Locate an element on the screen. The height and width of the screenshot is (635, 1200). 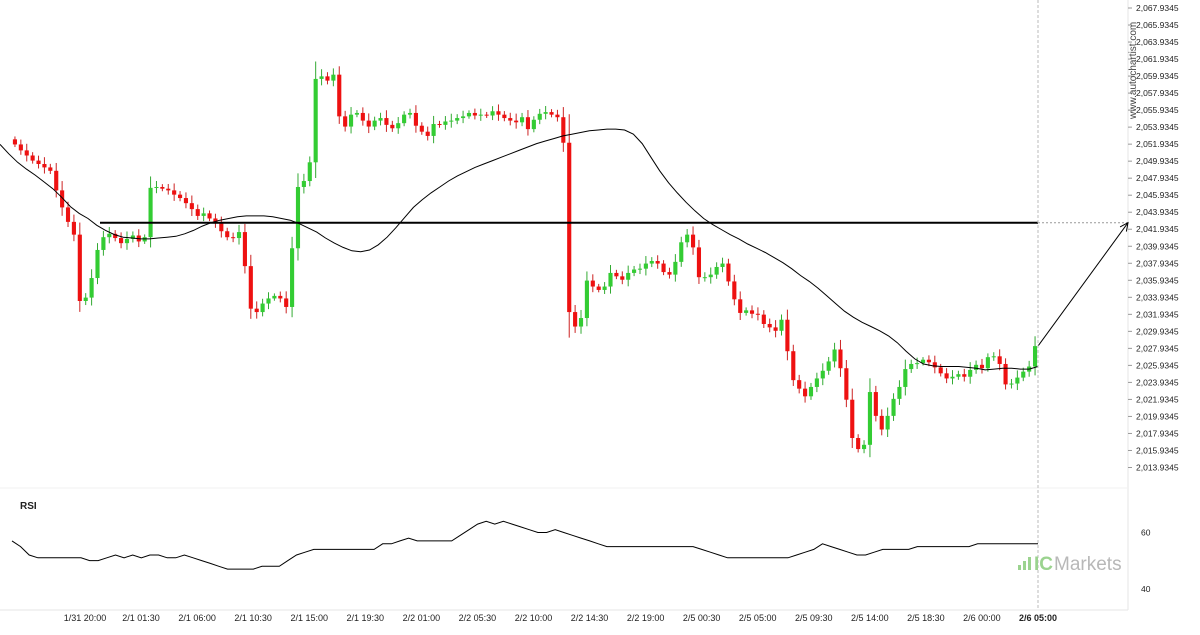
price-tick-label: 2,043.9345 is located at coordinates (1157, 212).